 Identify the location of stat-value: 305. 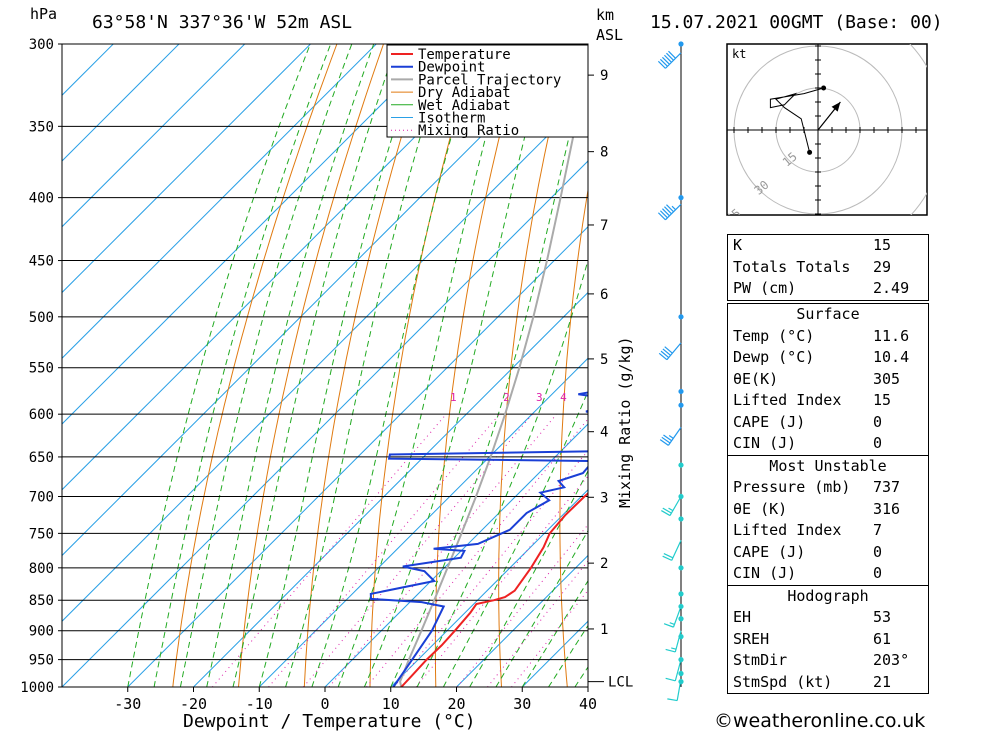
(887, 378).